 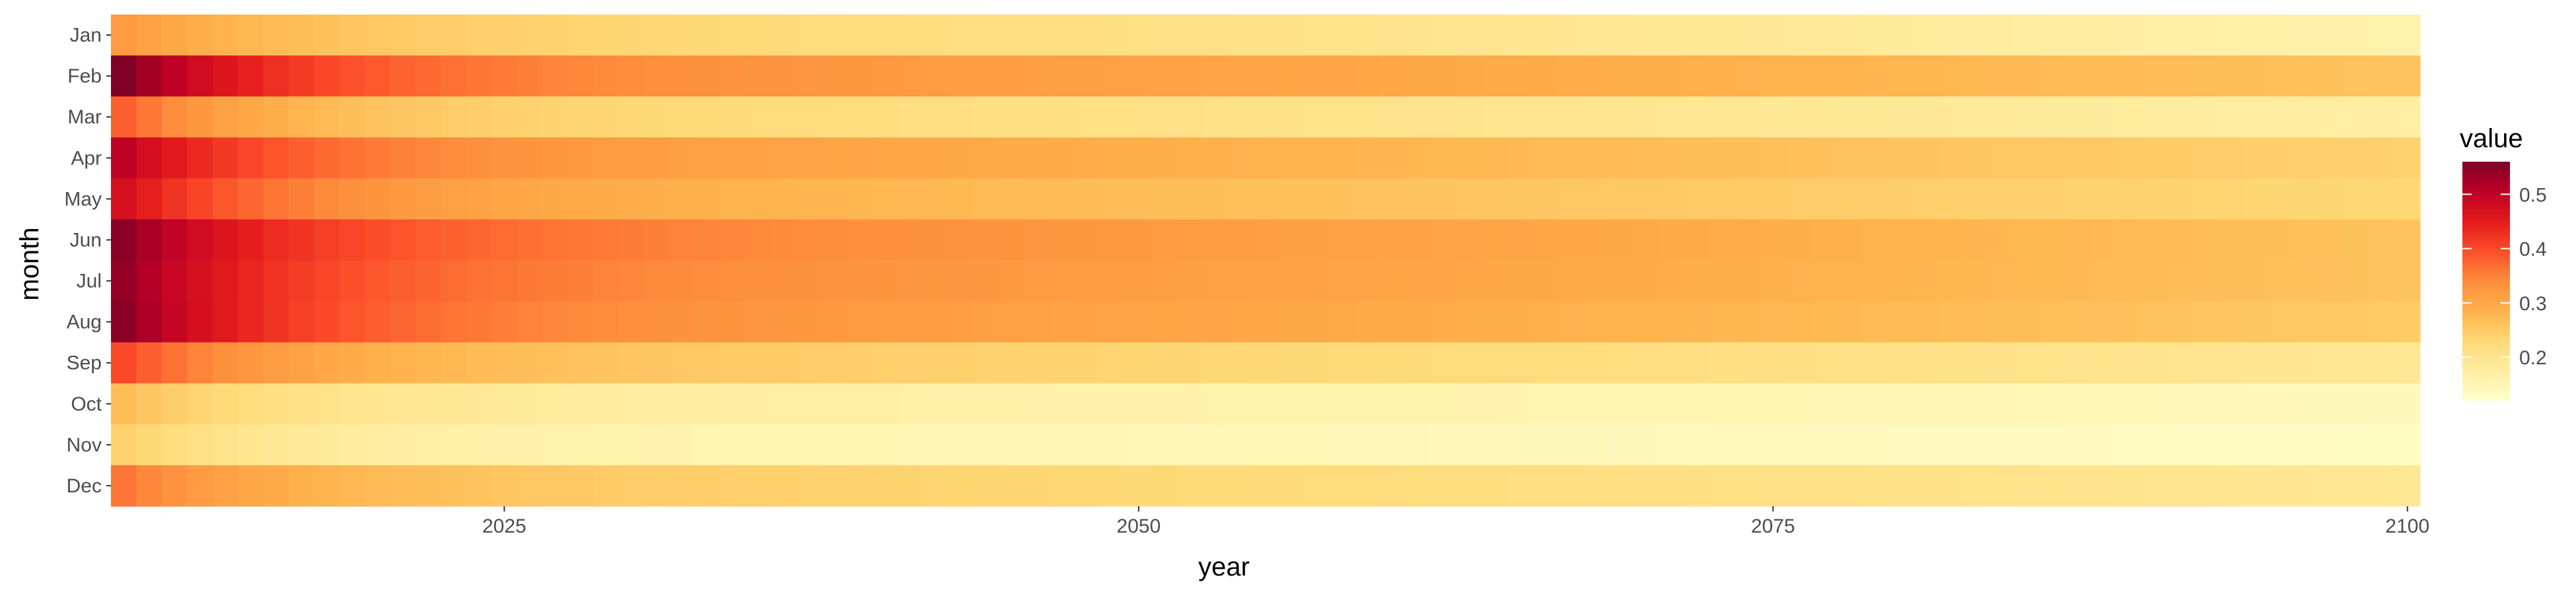 I want to click on legend-tick-label: 0.2, so click(x=2533, y=358).